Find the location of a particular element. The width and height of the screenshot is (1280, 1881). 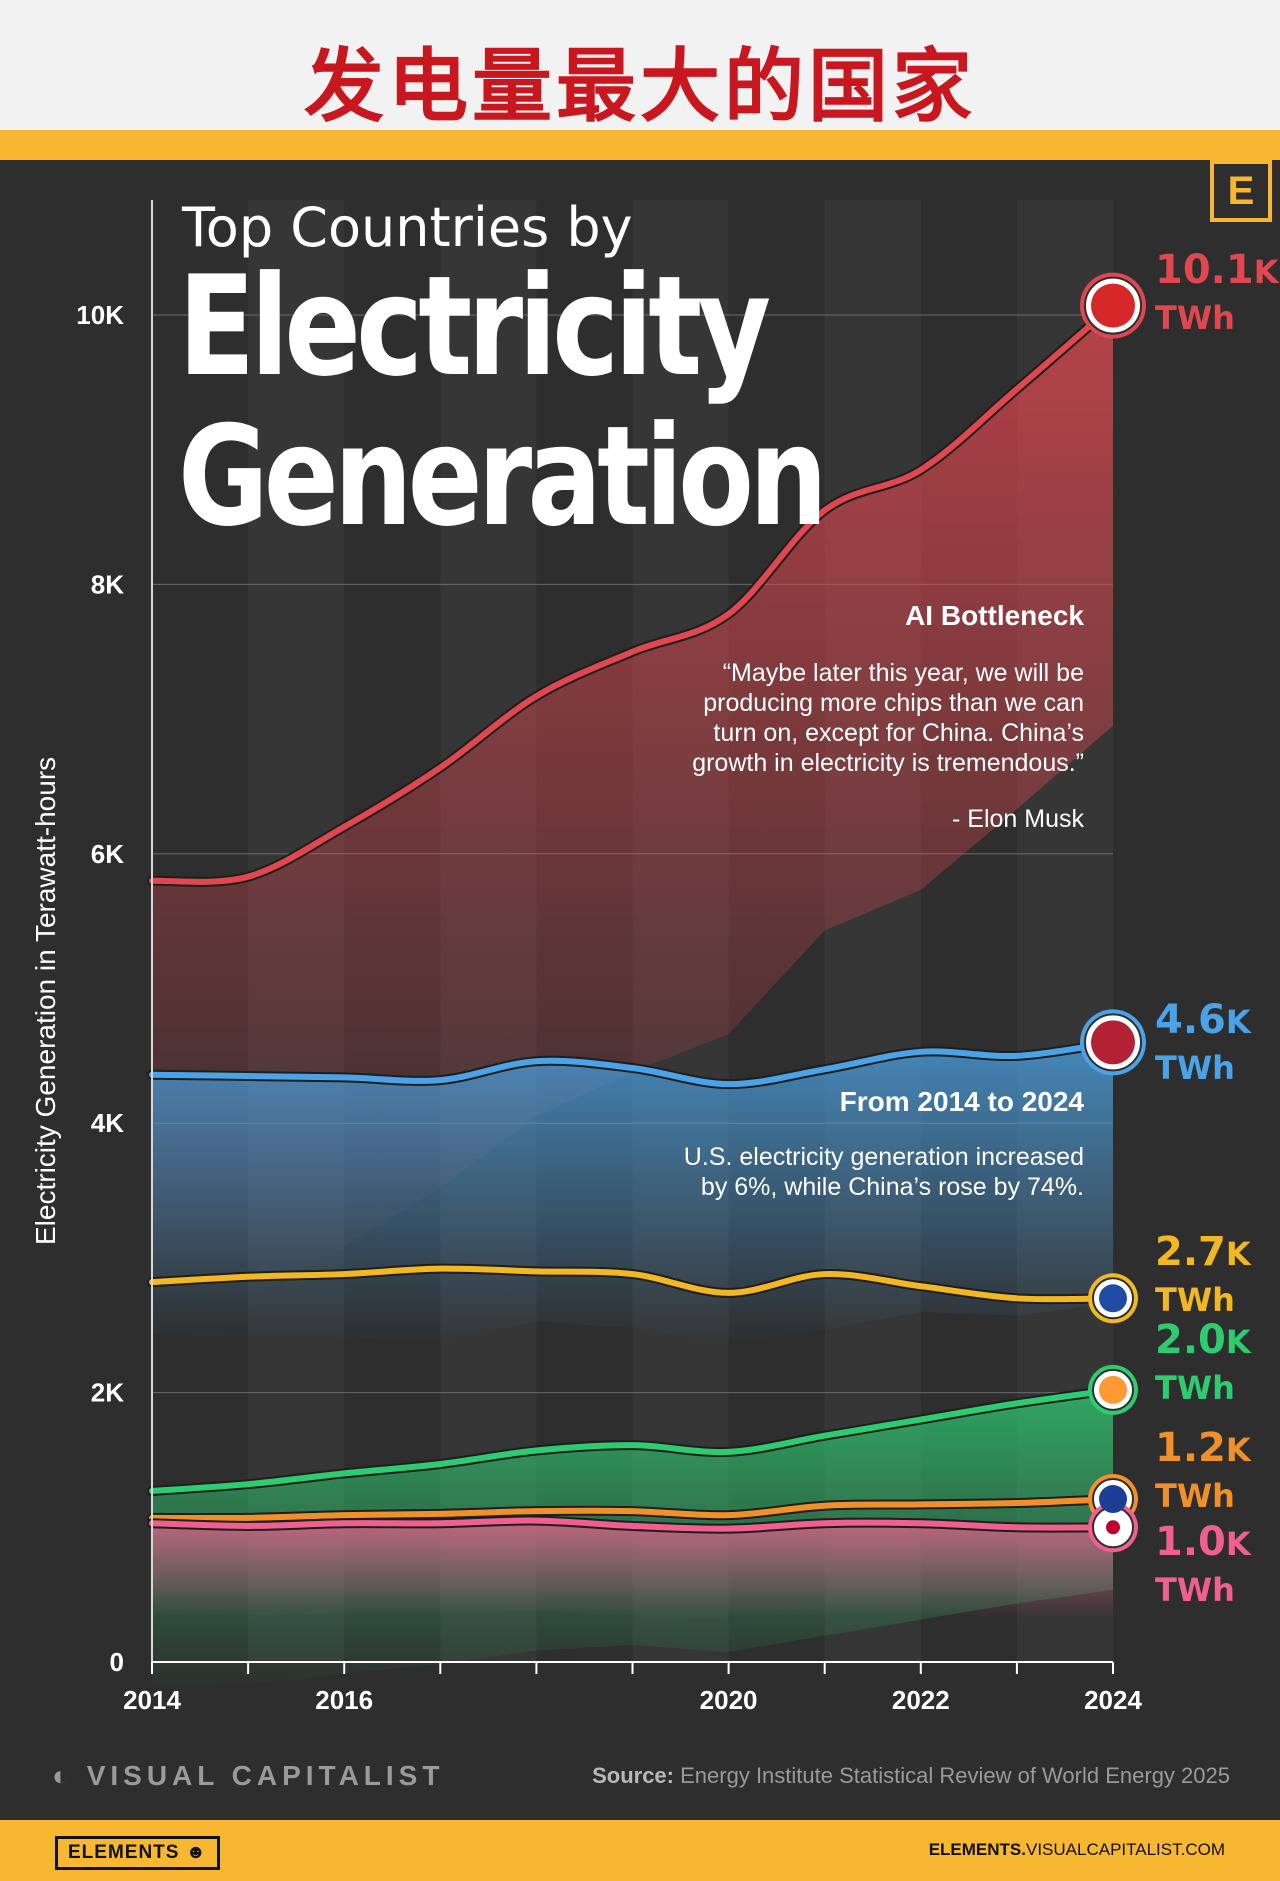

title-line3: Generation is located at coordinates (503, 476).